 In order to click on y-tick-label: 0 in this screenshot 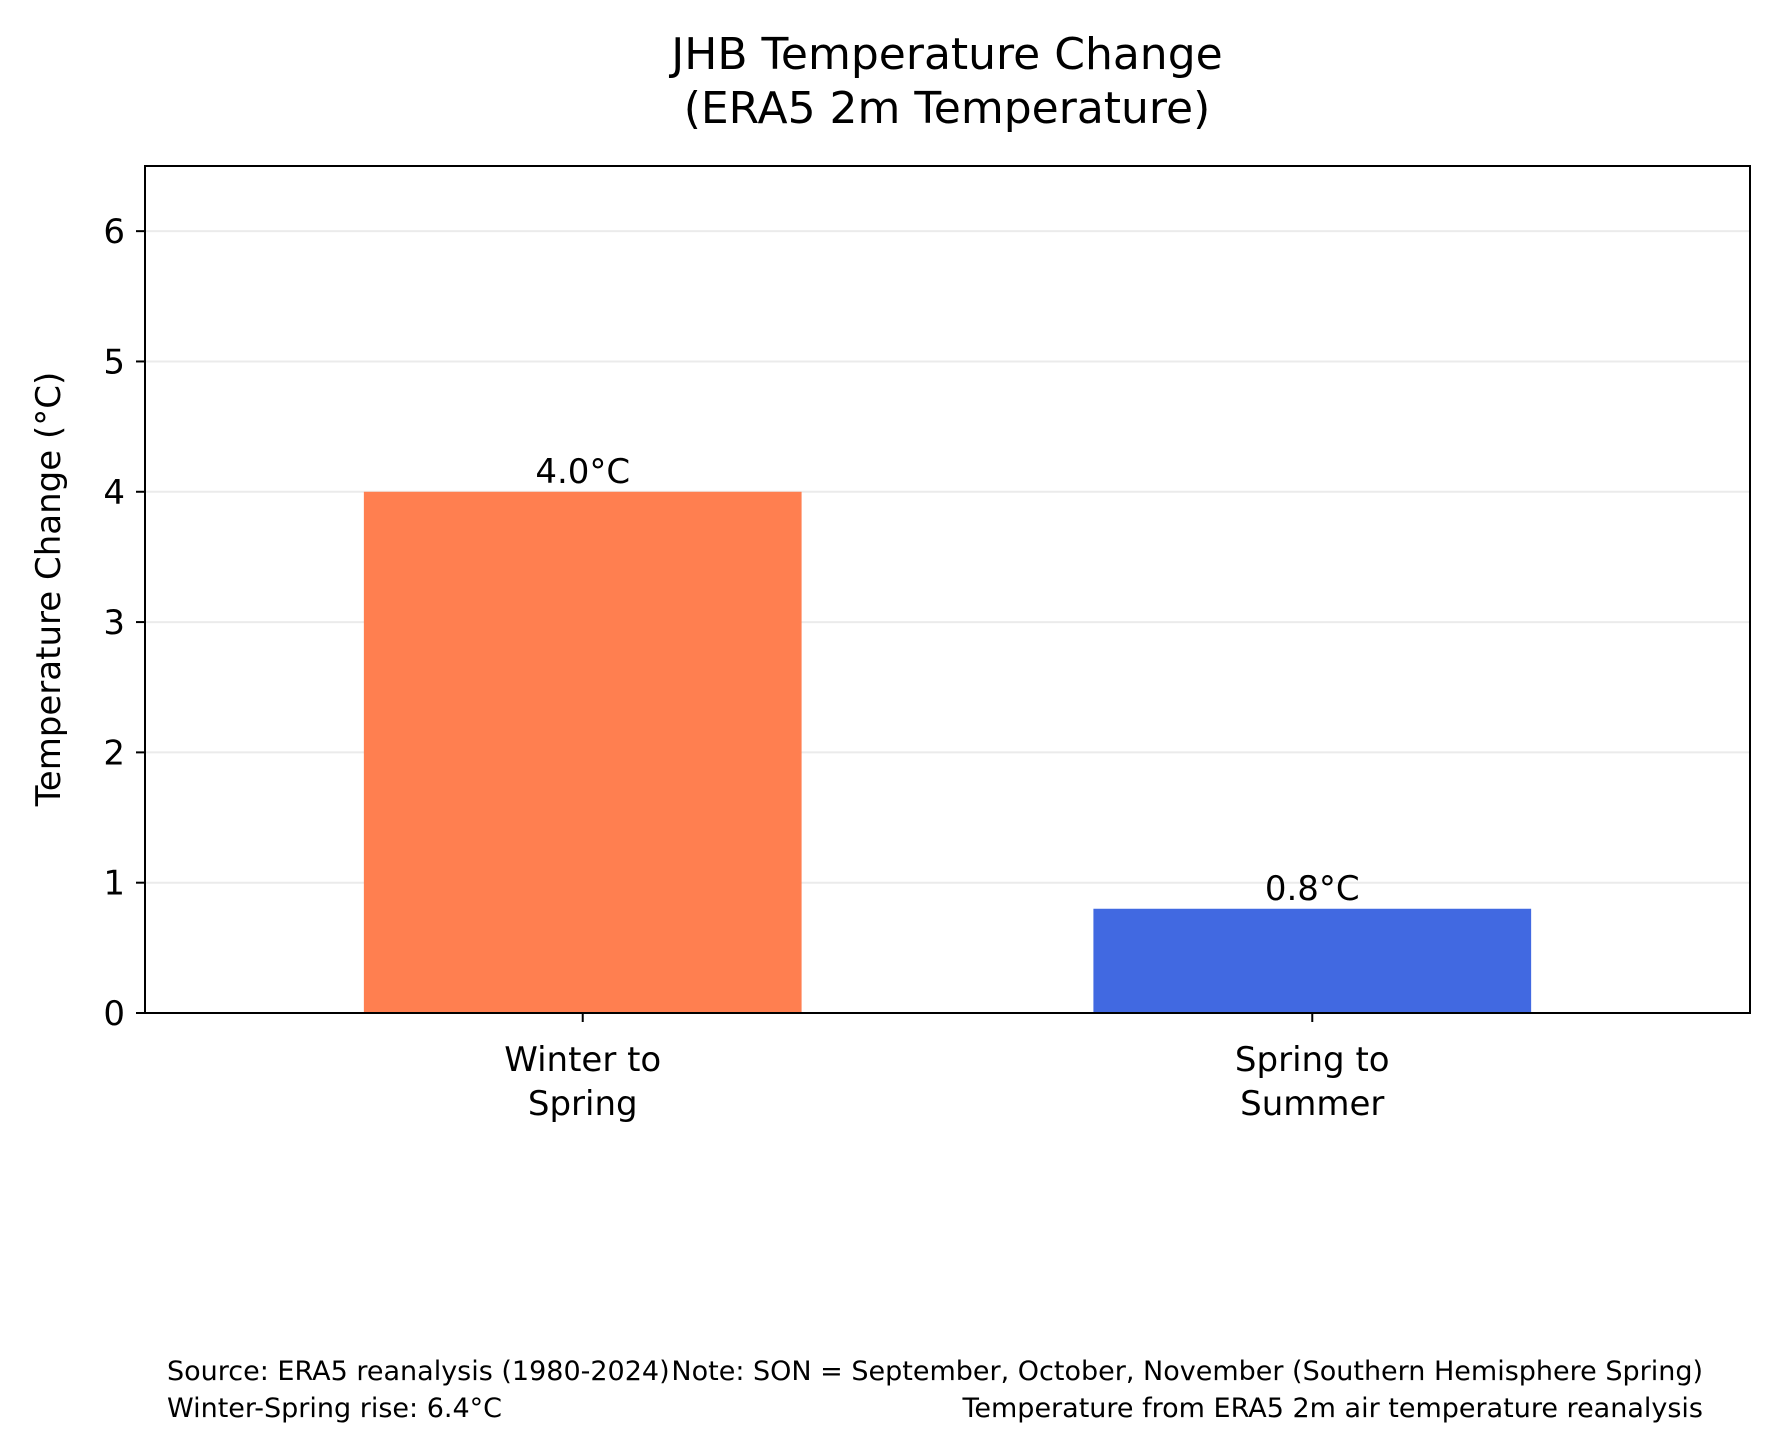, I will do `click(114, 1014)`.